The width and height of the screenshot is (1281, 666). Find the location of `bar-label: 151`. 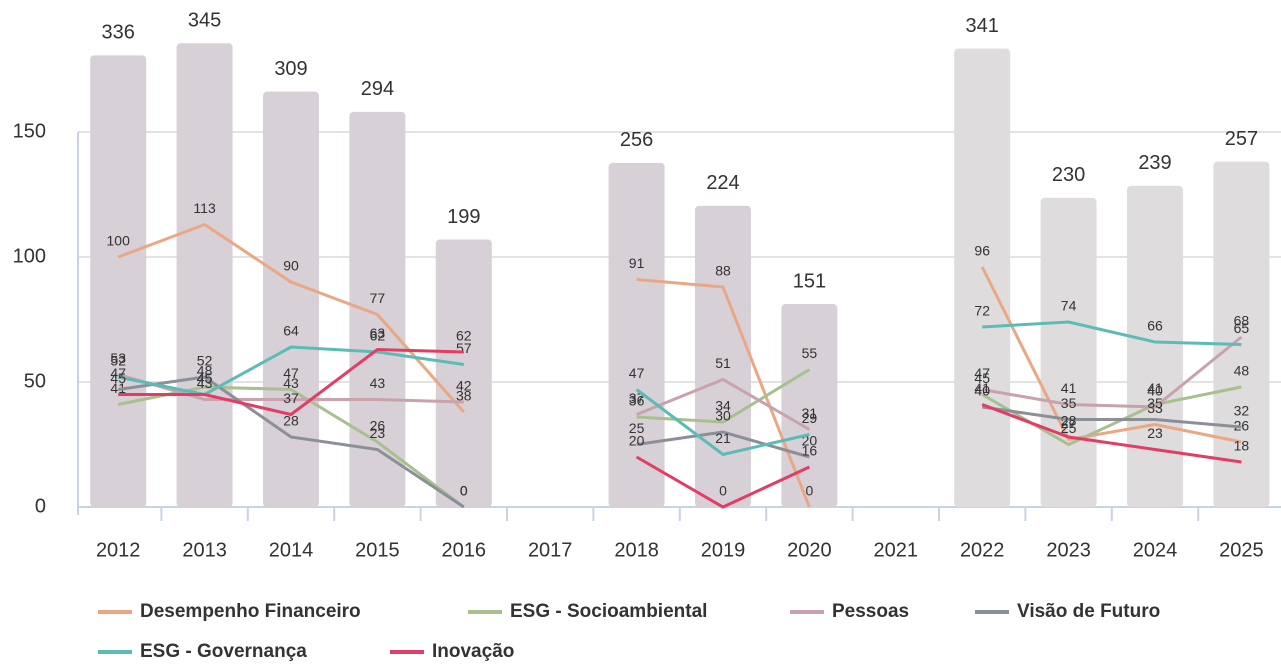

bar-label: 151 is located at coordinates (809, 281).